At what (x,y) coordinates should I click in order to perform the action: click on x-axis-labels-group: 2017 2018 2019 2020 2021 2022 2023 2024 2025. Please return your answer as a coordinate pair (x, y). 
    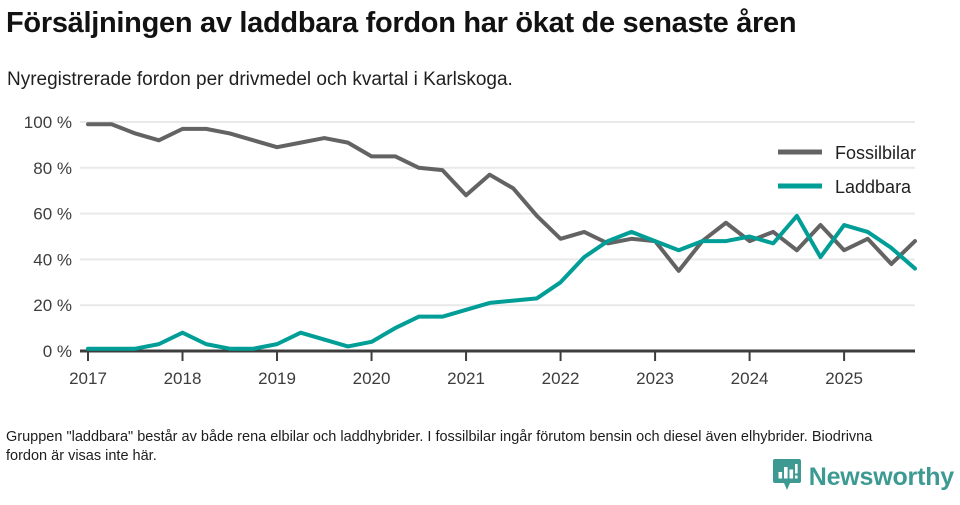
    Looking at the image, I should click on (466, 378).